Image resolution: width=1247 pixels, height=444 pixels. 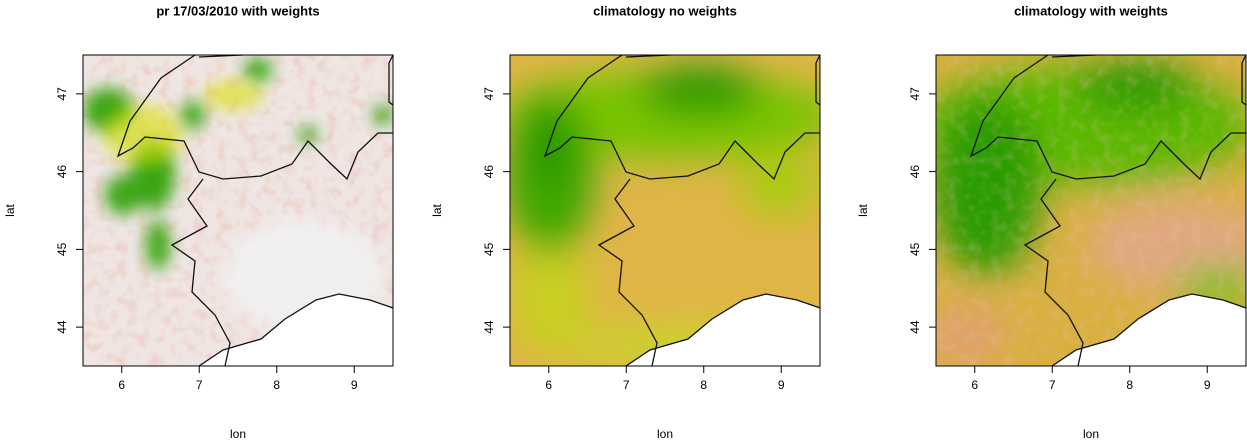 I want to click on panel-title: climatology no weights, so click(x=665, y=10).